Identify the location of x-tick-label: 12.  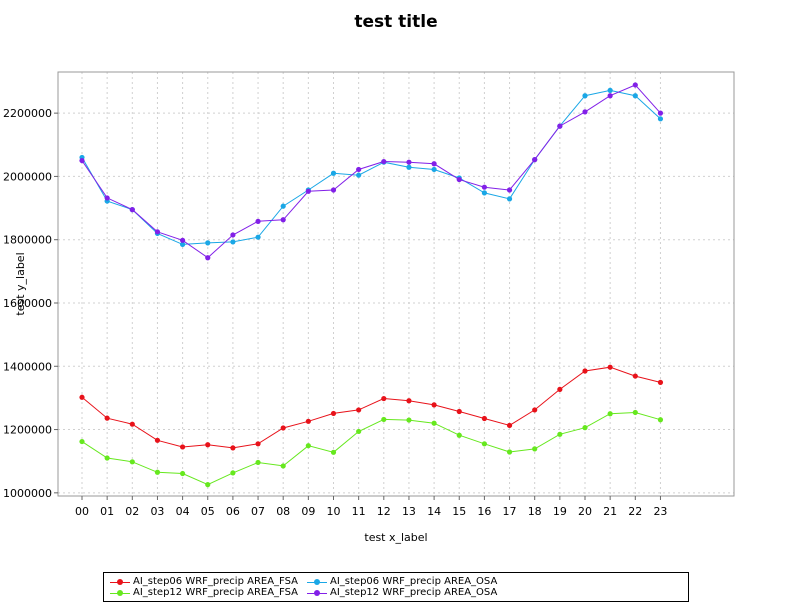
(384, 511).